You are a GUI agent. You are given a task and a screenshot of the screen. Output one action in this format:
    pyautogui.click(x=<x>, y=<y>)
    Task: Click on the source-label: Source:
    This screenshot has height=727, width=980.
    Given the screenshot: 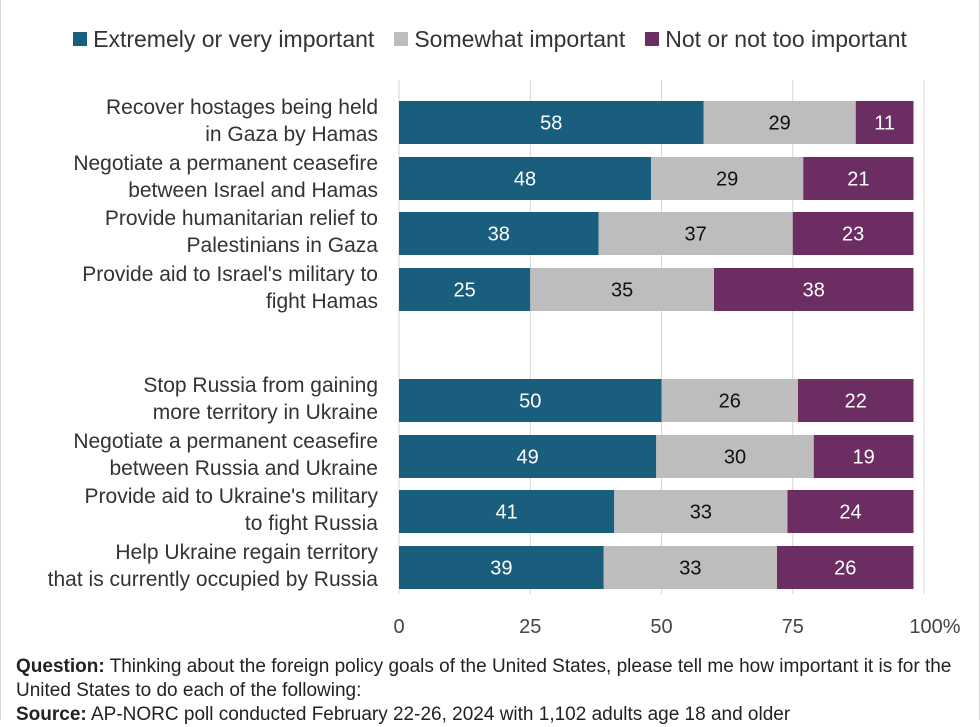 What is the action you would take?
    pyautogui.click(x=51, y=714)
    